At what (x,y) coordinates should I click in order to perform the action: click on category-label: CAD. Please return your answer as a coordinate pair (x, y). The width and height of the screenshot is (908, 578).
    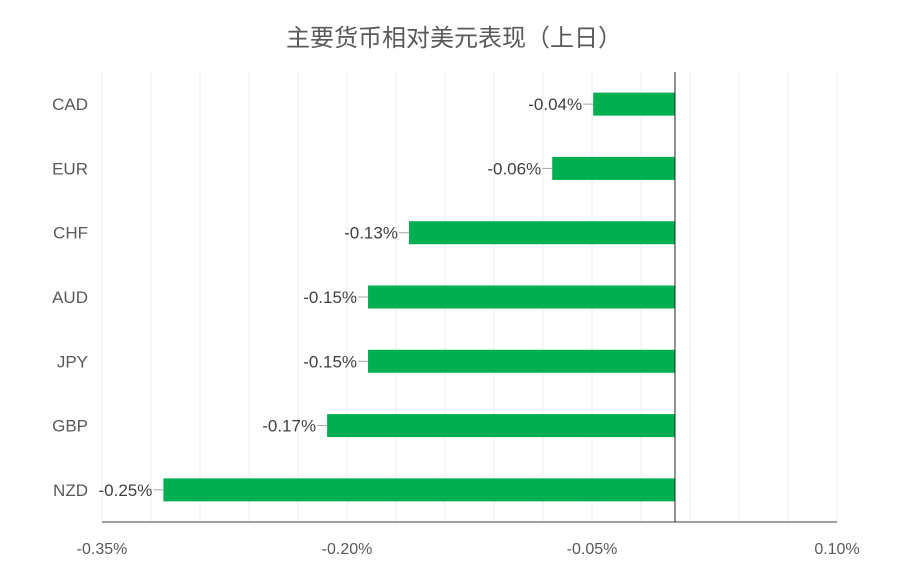
    Looking at the image, I should click on (70, 104).